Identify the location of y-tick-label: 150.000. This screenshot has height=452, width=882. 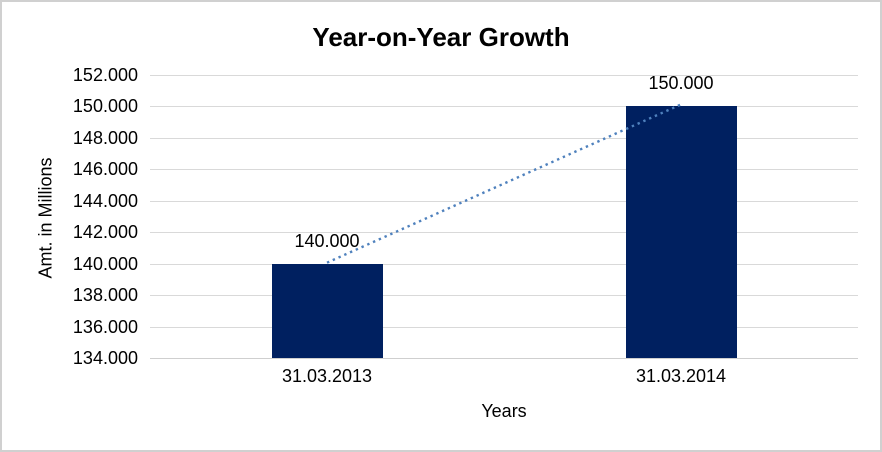
(105, 106).